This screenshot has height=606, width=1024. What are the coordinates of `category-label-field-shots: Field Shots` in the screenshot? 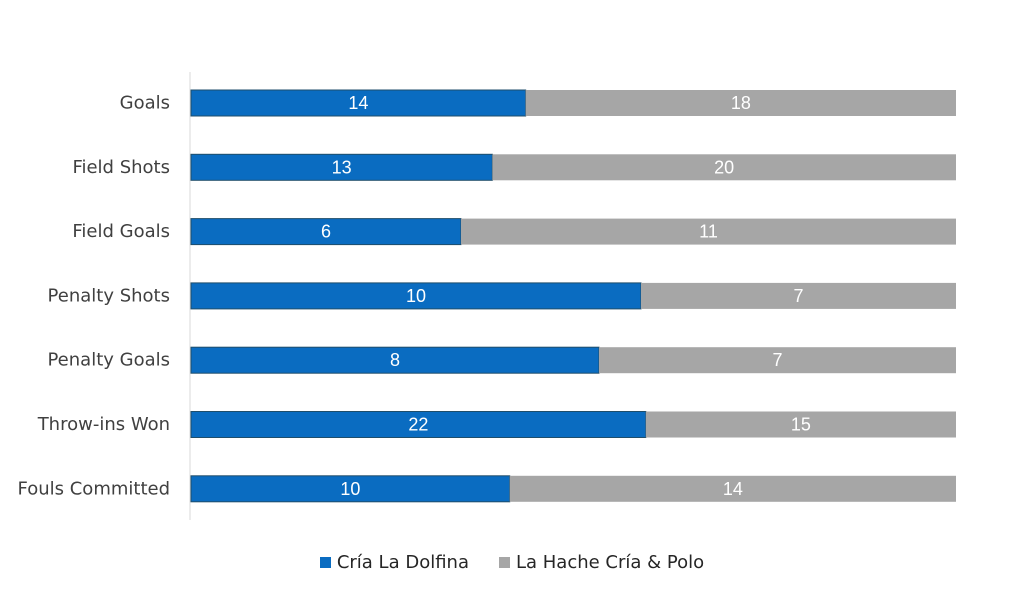 It's located at (121, 167).